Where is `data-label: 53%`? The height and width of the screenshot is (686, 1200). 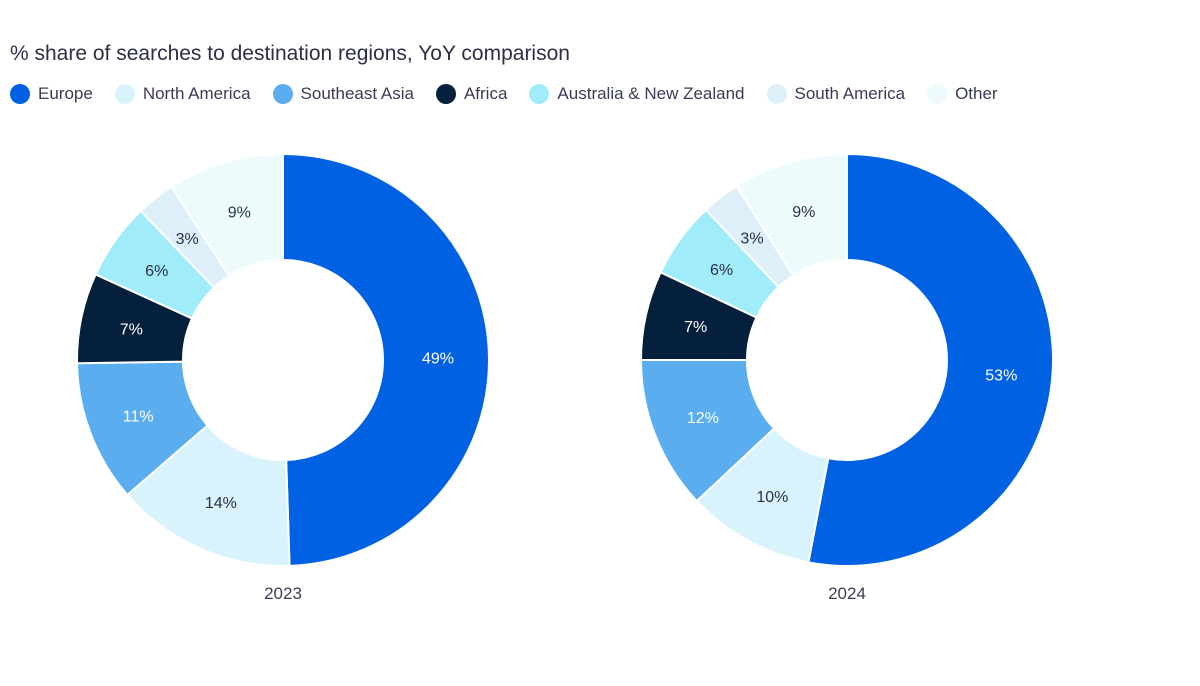 data-label: 53% is located at coordinates (1001, 376).